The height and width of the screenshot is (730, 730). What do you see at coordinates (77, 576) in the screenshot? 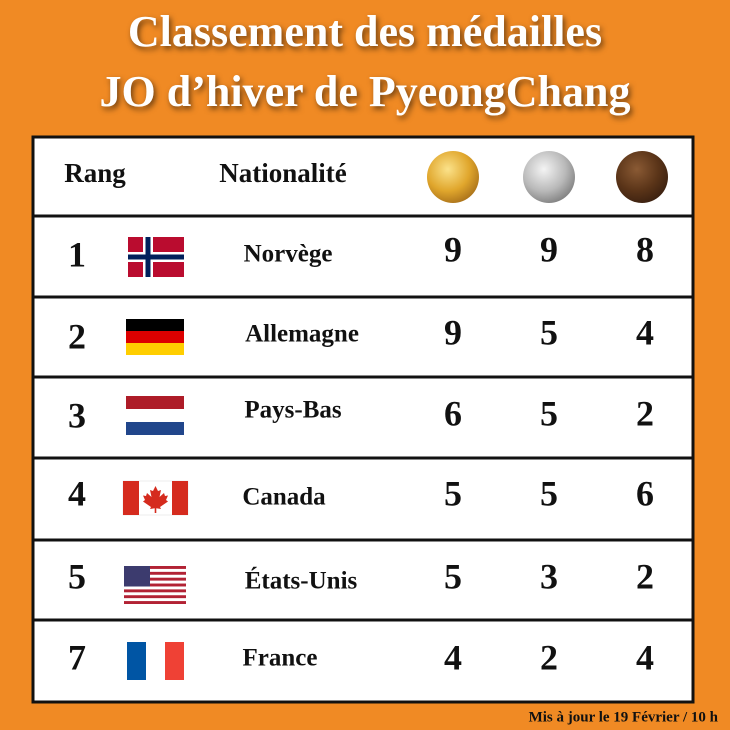
I see `rank: 5` at bounding box center [77, 576].